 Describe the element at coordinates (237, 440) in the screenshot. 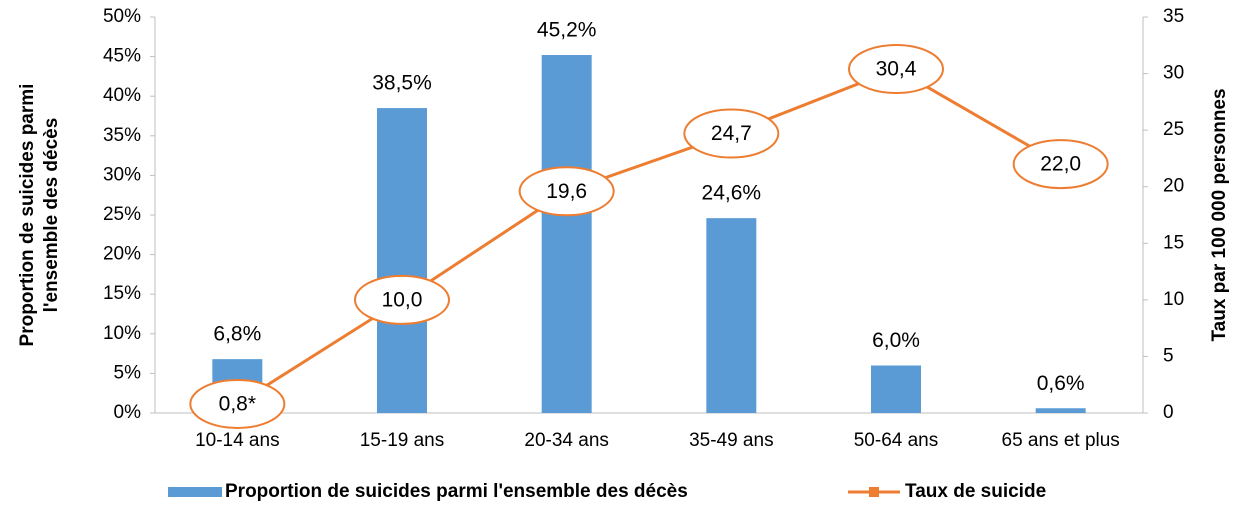

I see `x-tick-label: 10-14 ans` at that location.